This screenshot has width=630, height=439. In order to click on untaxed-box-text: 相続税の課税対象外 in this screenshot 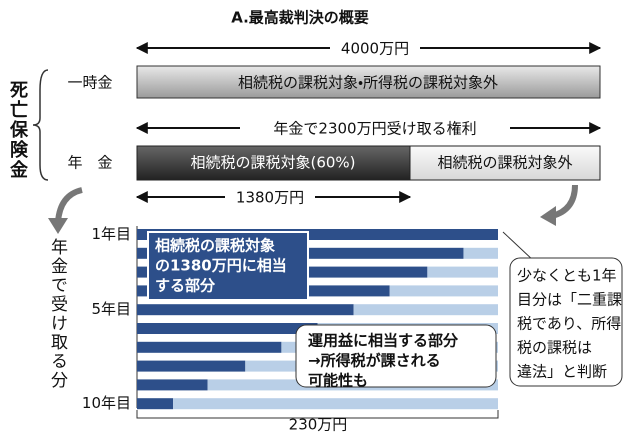, I will do `click(504, 163)`.